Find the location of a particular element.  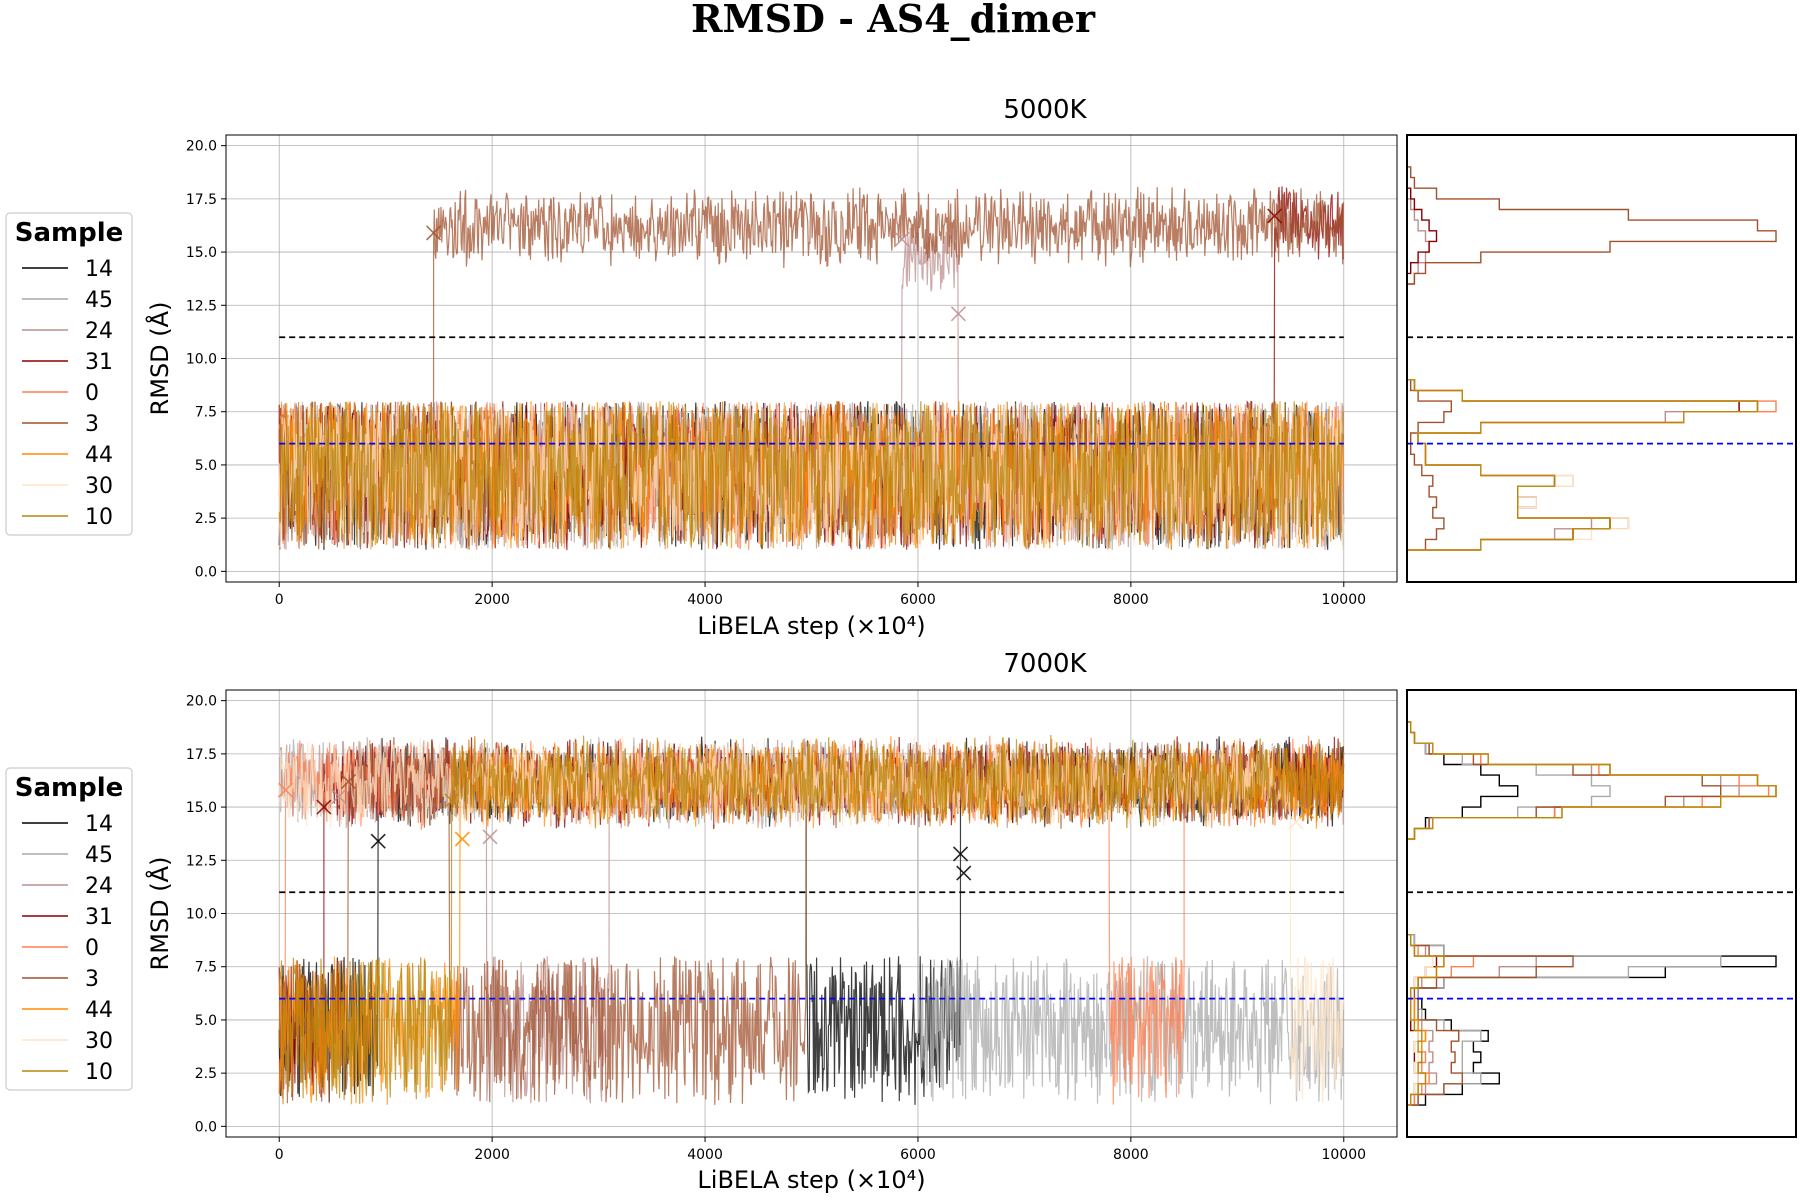

legend-label: 10 is located at coordinates (99, 517).